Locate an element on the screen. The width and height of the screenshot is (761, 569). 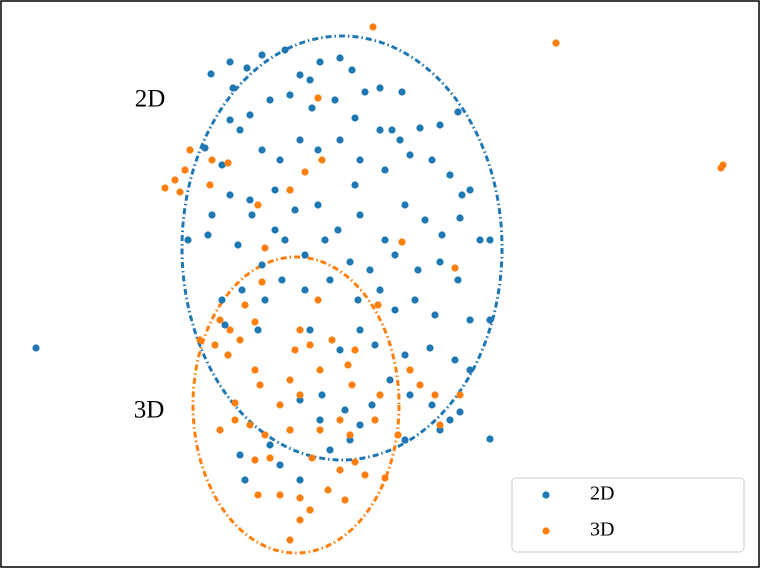
legend-box is located at coordinates (628, 515).